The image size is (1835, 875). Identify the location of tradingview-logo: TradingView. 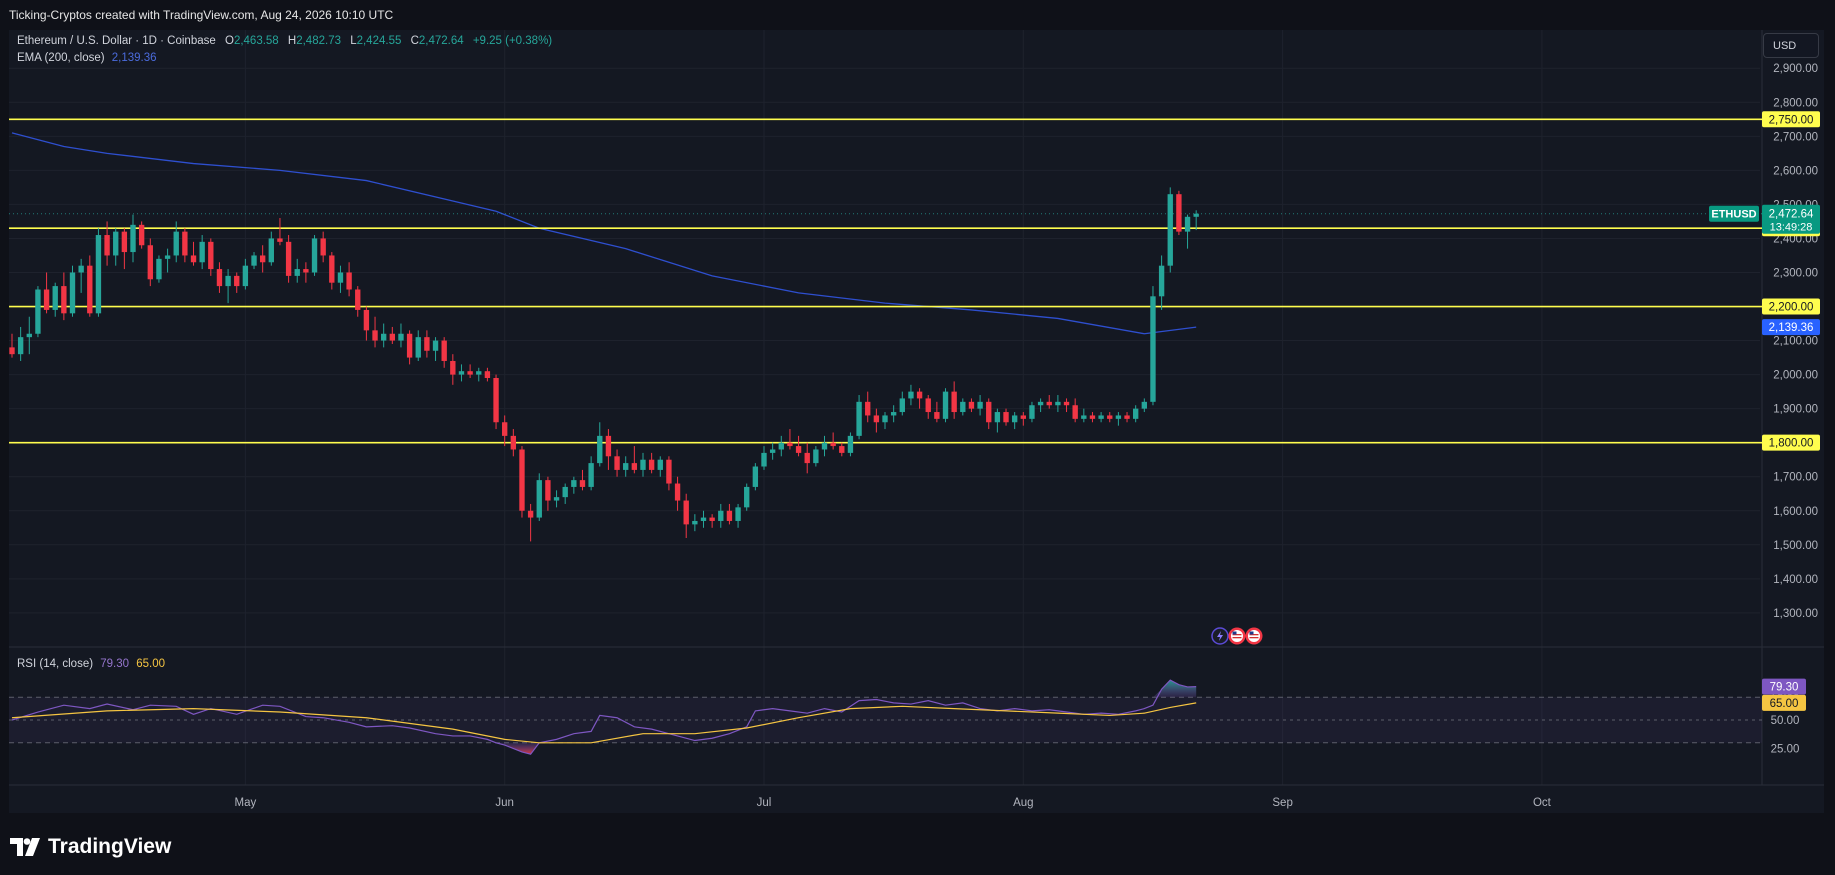
(90, 847).